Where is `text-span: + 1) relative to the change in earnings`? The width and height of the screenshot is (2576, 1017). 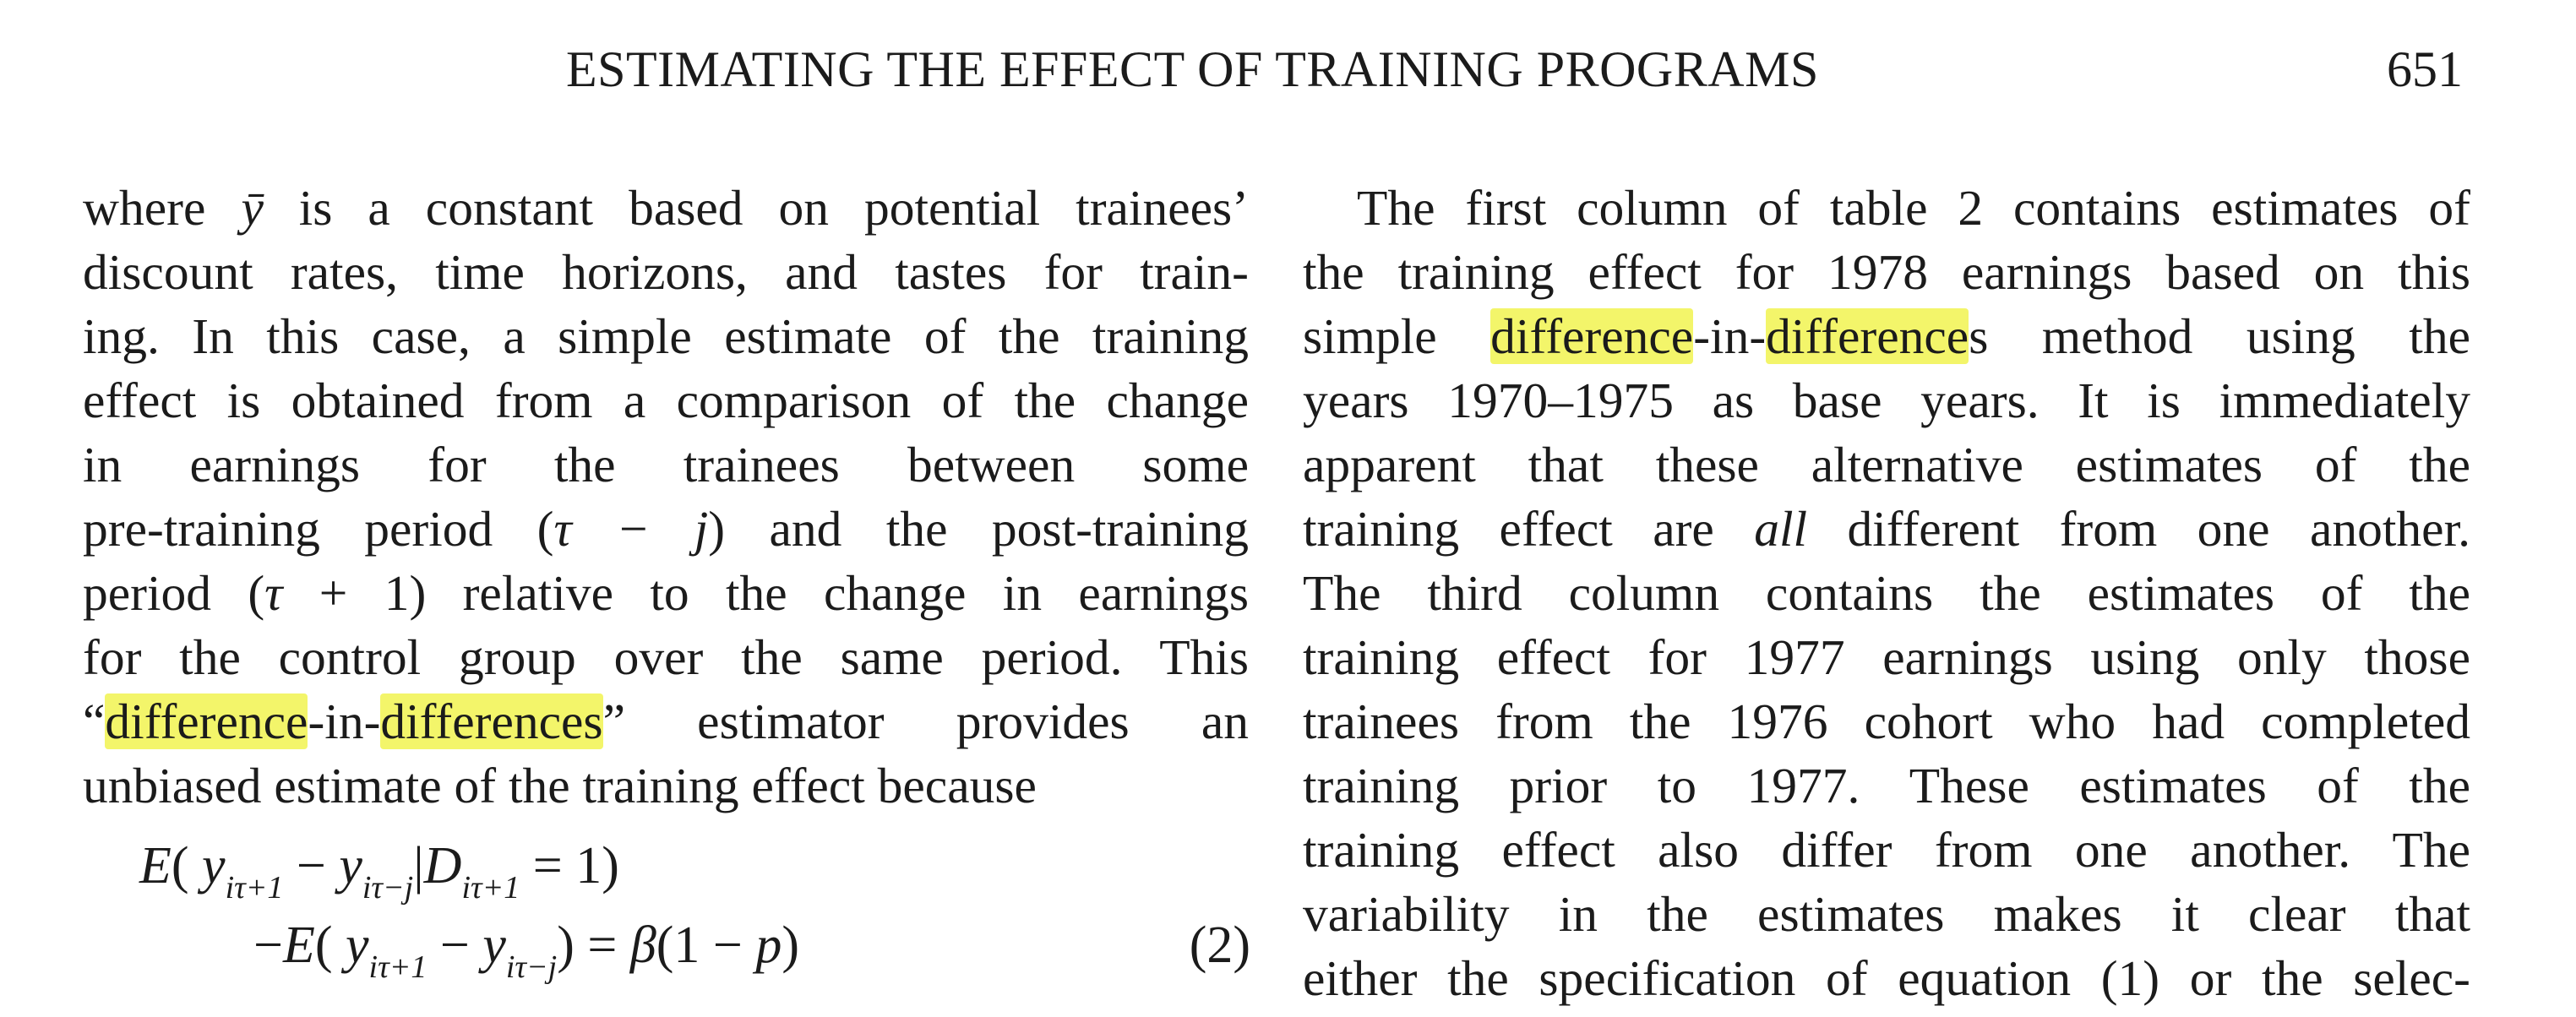 text-span: + 1) relative to the change in earnings is located at coordinates (765, 593).